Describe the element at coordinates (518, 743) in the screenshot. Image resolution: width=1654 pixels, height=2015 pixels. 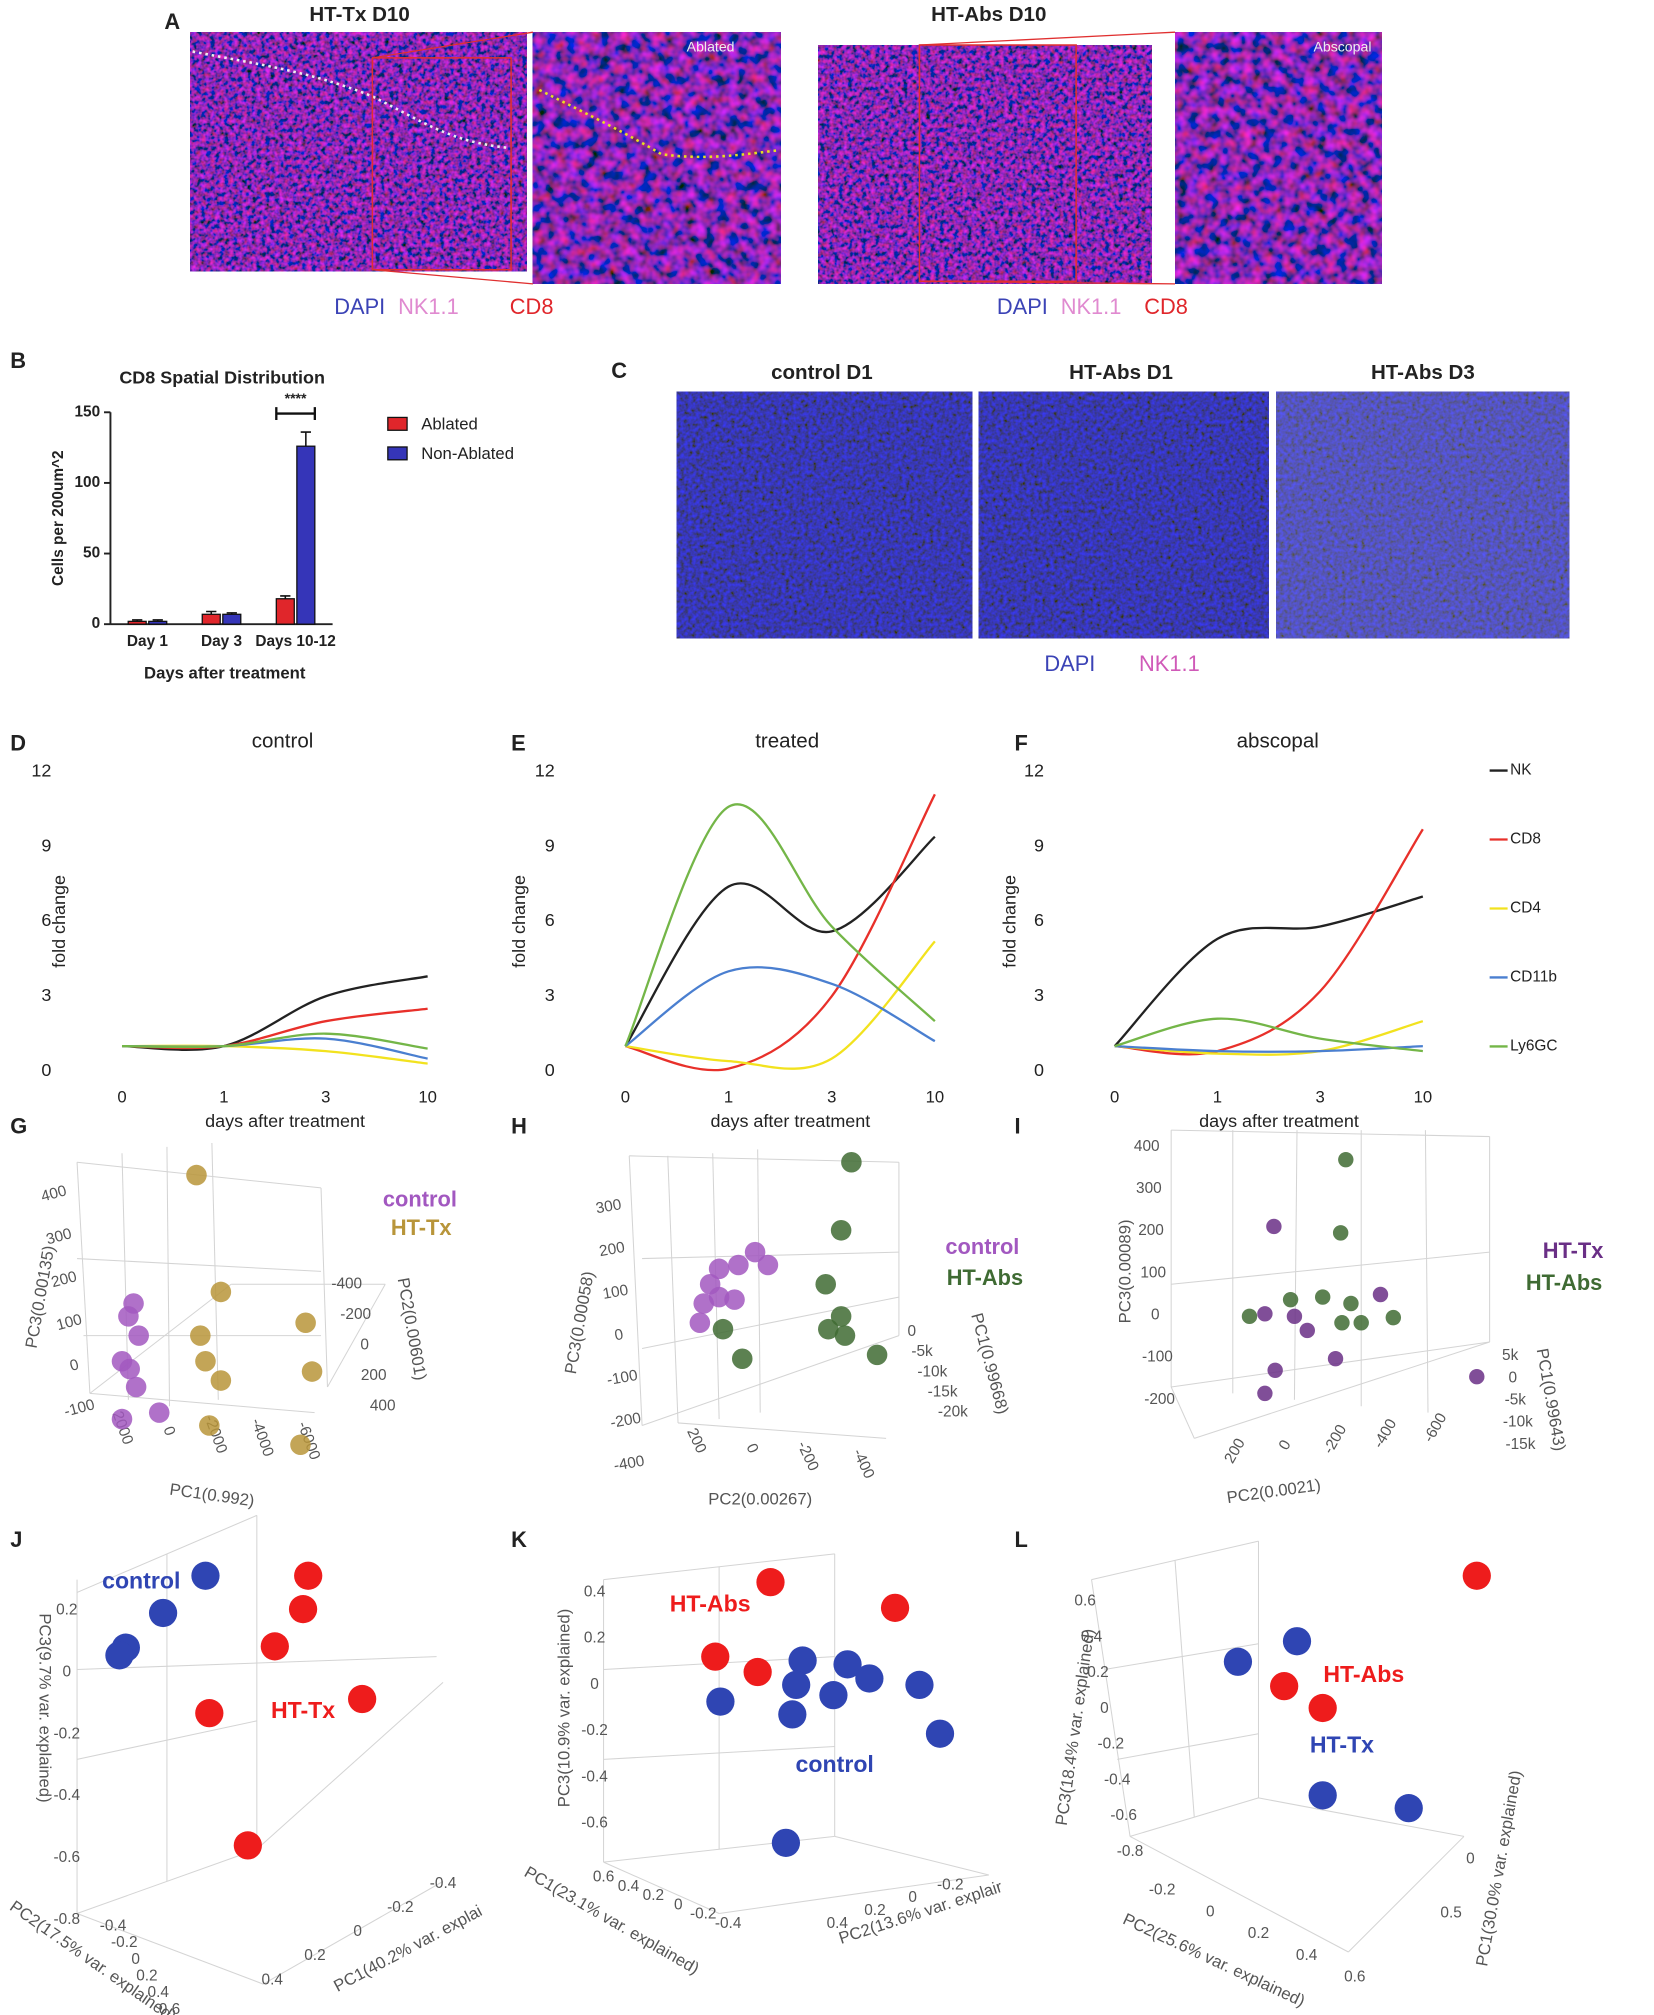
I see `panel-label: E` at that location.